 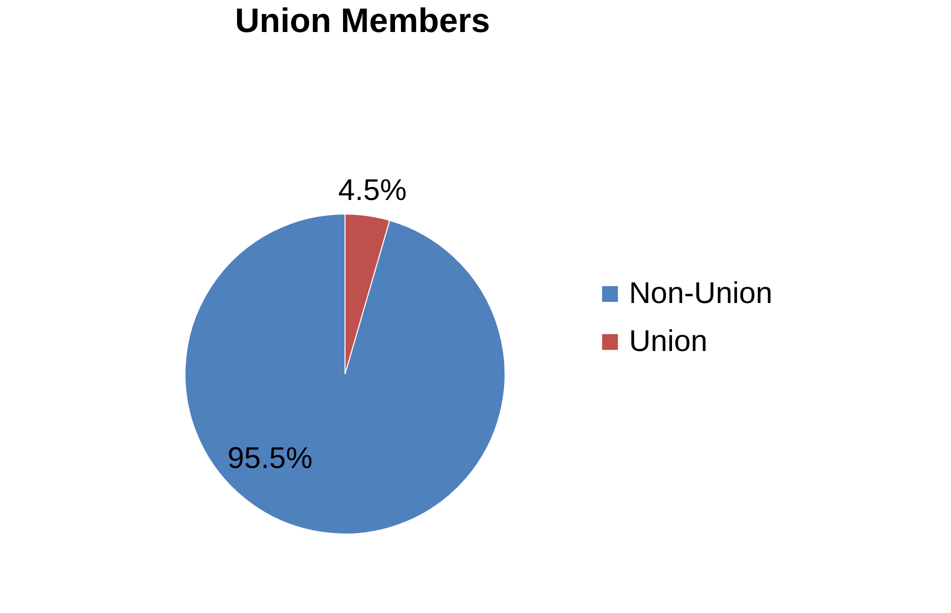 What do you see at coordinates (362, 21) in the screenshot?
I see `chart-title: Union Members` at bounding box center [362, 21].